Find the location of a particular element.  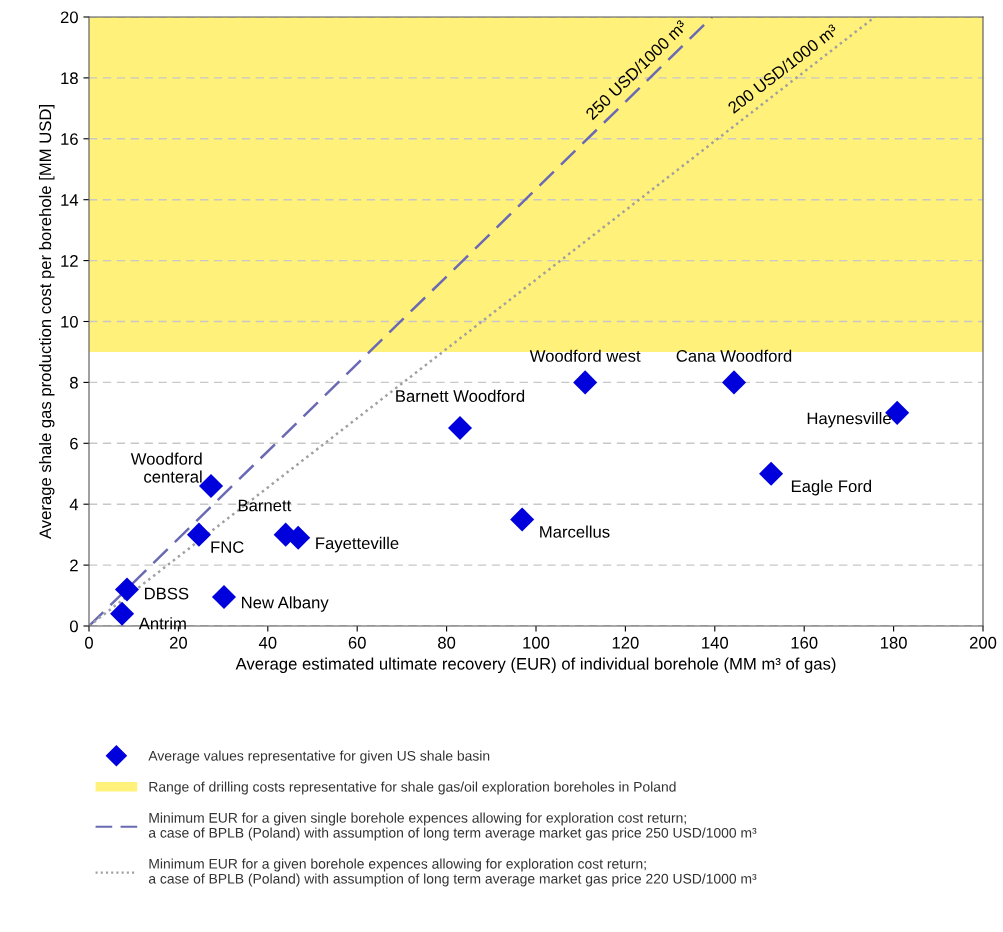

x-tick-label: 60 is located at coordinates (357, 642).